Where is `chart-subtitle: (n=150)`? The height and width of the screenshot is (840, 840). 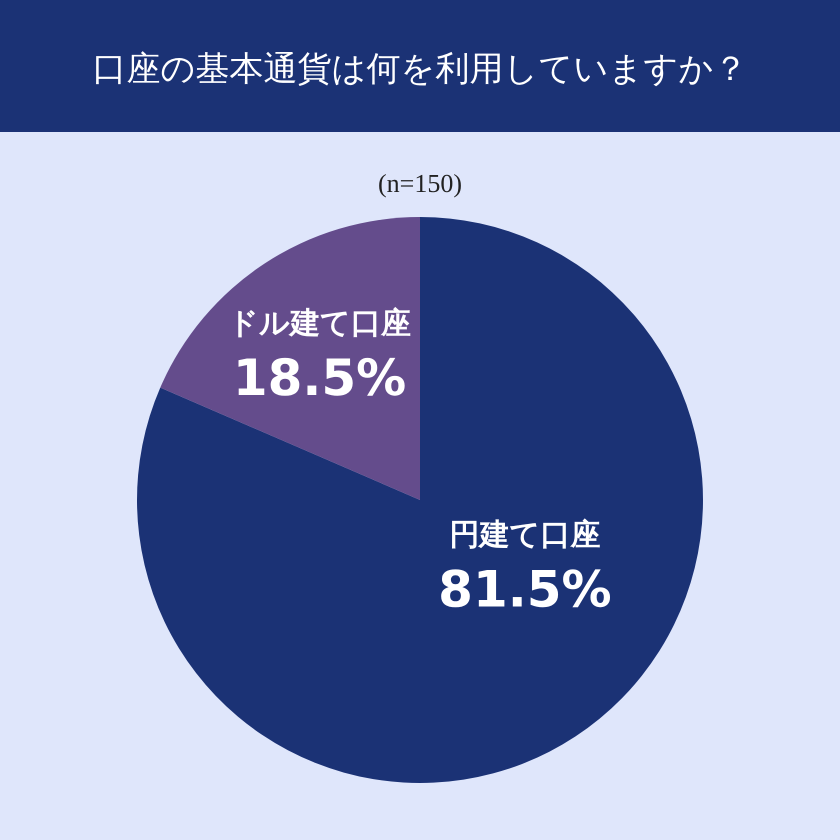 chart-subtitle: (n=150) is located at coordinates (420, 183).